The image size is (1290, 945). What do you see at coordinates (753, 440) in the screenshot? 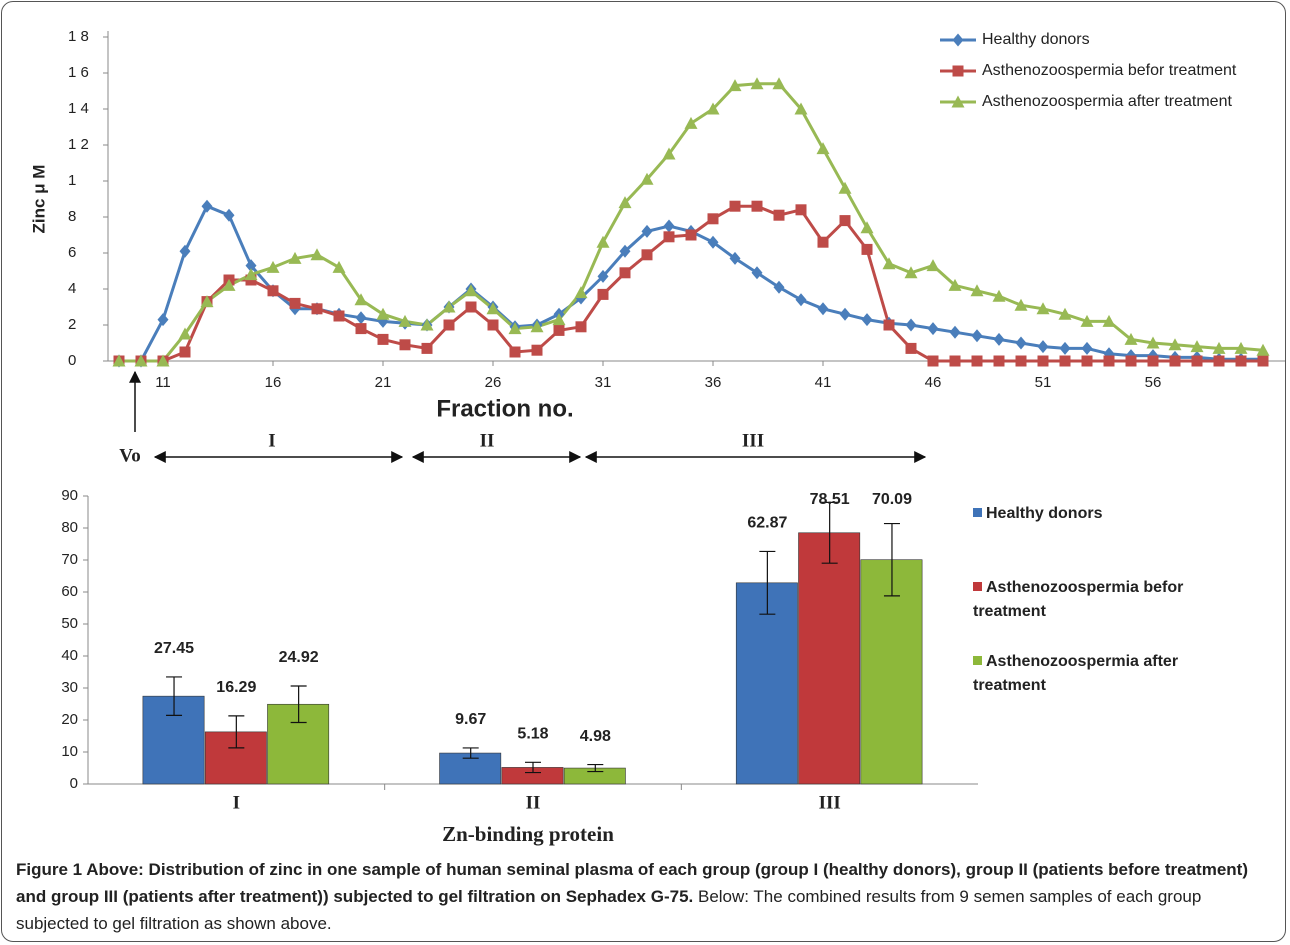
I see `region-label: III` at bounding box center [753, 440].